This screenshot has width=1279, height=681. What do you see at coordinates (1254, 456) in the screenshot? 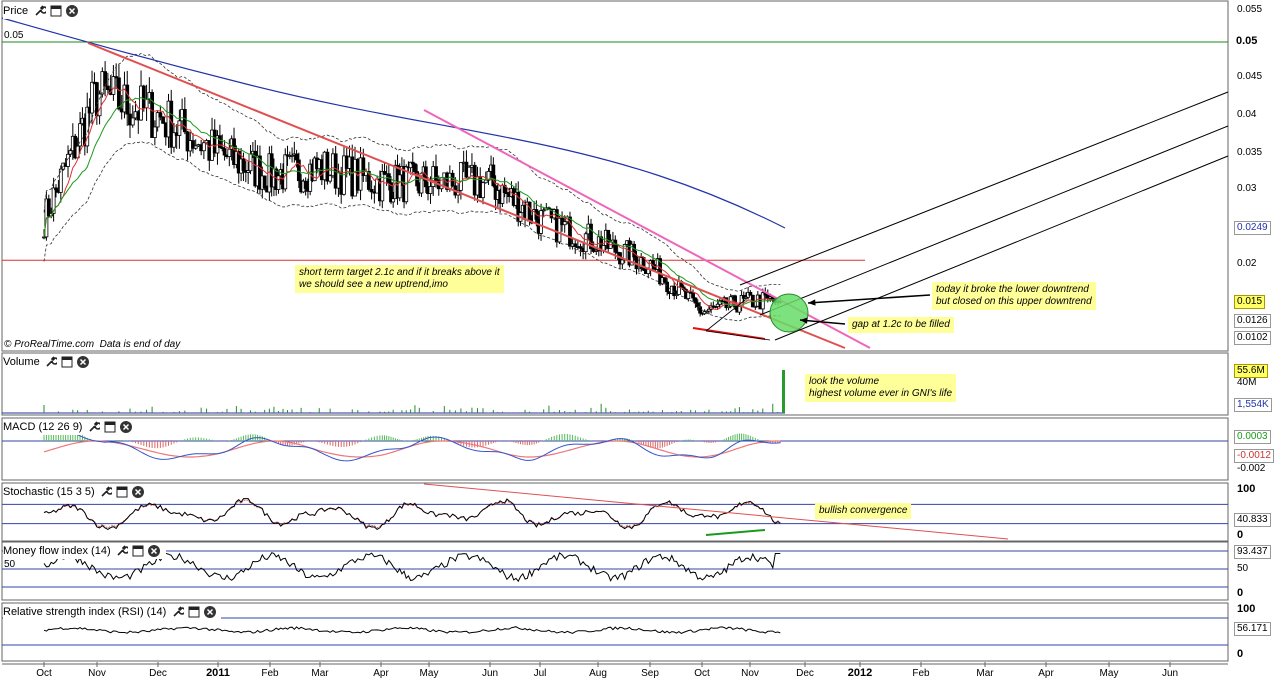
I see `macd-value-tag: -0.0012` at bounding box center [1254, 456].